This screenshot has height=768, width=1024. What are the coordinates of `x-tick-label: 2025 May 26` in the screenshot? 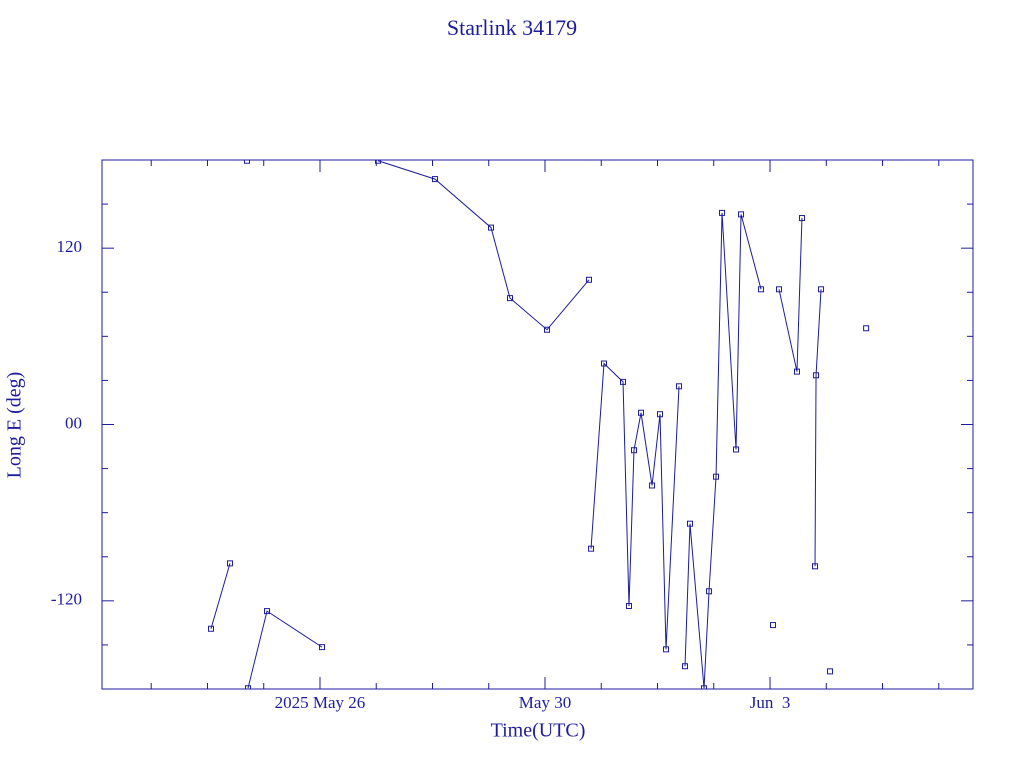 It's located at (320, 702).